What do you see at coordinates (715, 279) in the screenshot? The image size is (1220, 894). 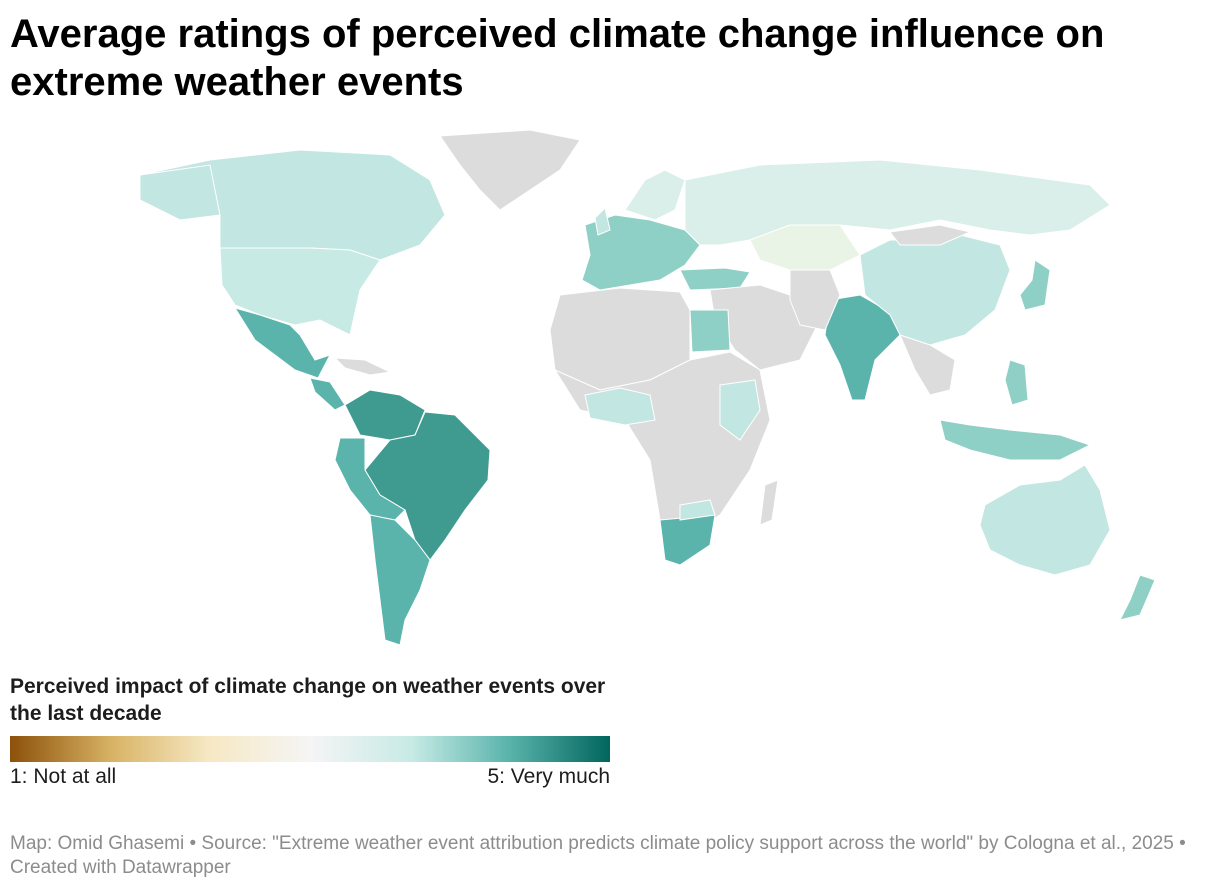 I see `region-turkey` at bounding box center [715, 279].